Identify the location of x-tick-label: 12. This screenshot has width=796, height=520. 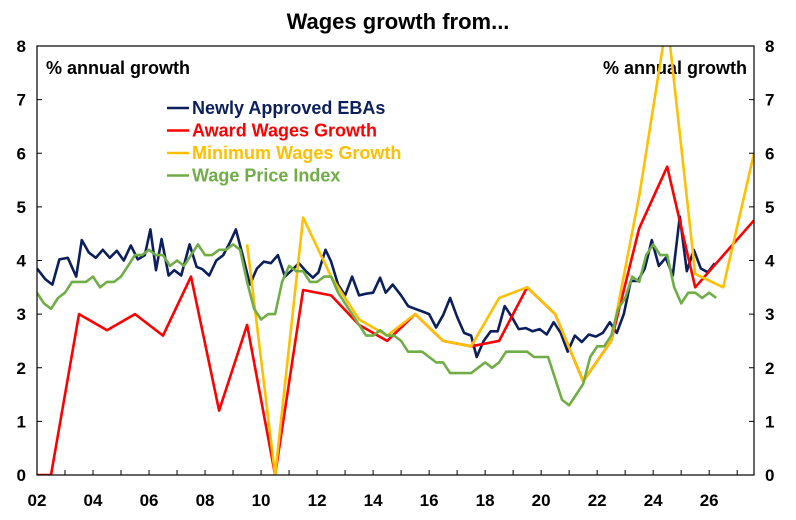
(317, 500).